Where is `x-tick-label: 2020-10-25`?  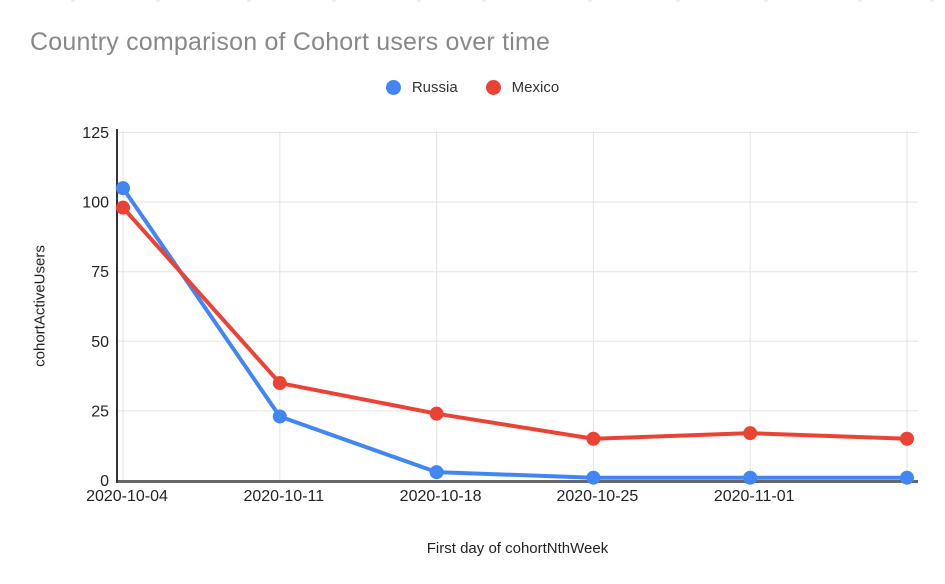 x-tick-label: 2020-10-25 is located at coordinates (597, 496).